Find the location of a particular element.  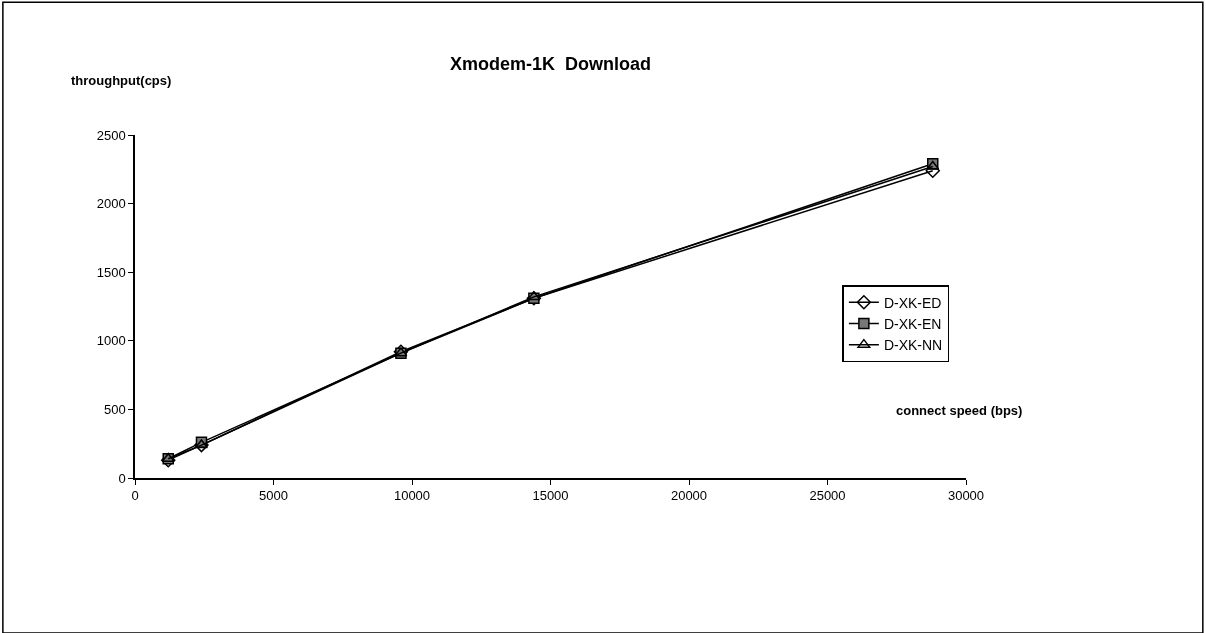

y-tick-label: 2500 is located at coordinates (111, 135).